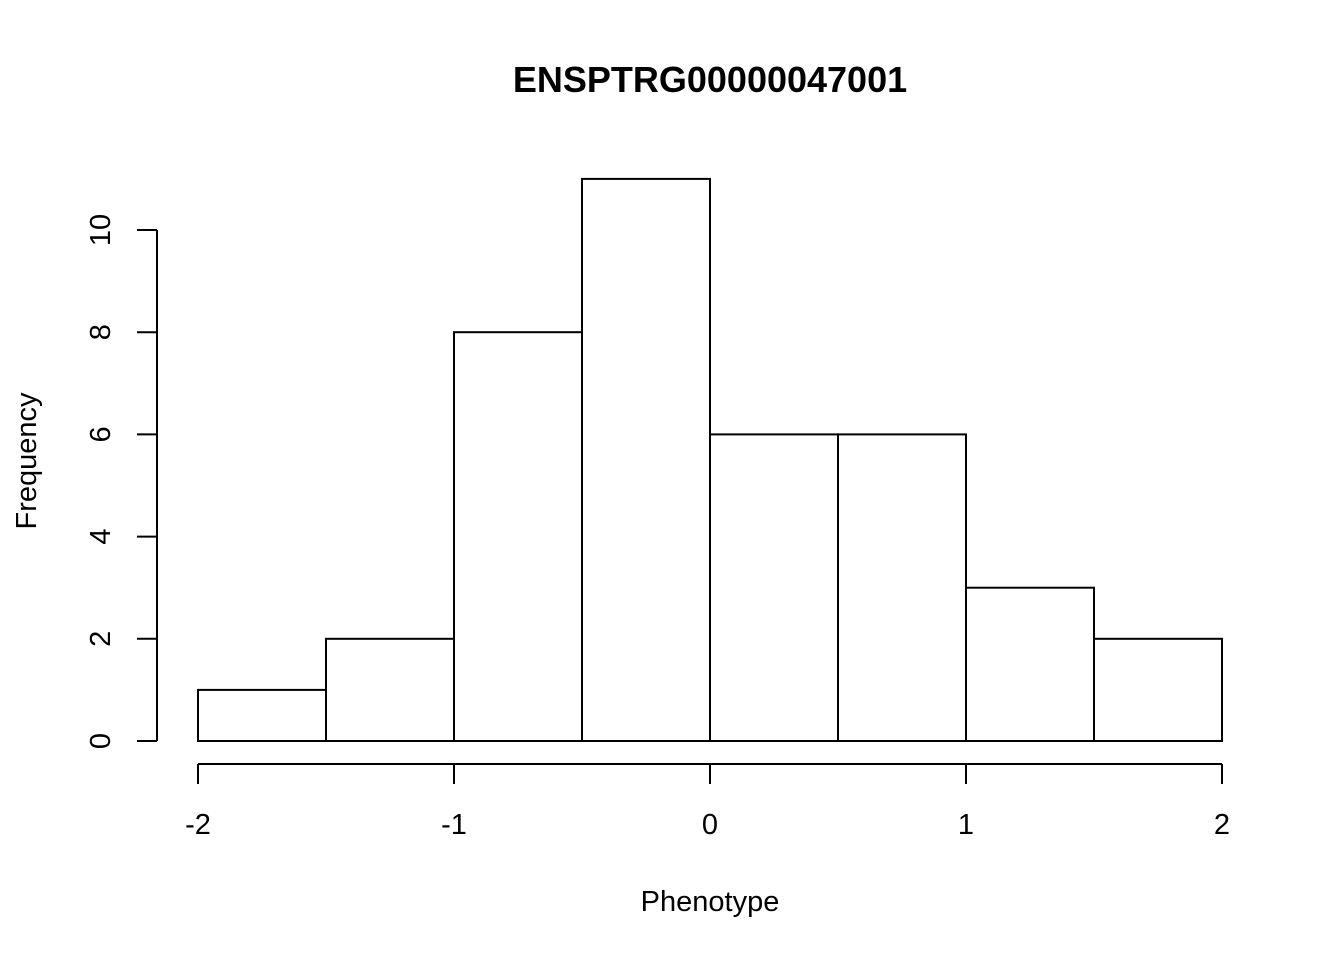 The width and height of the screenshot is (1344, 960). Describe the element at coordinates (101, 332) in the screenshot. I see `y-tick-label-4: 8` at that location.